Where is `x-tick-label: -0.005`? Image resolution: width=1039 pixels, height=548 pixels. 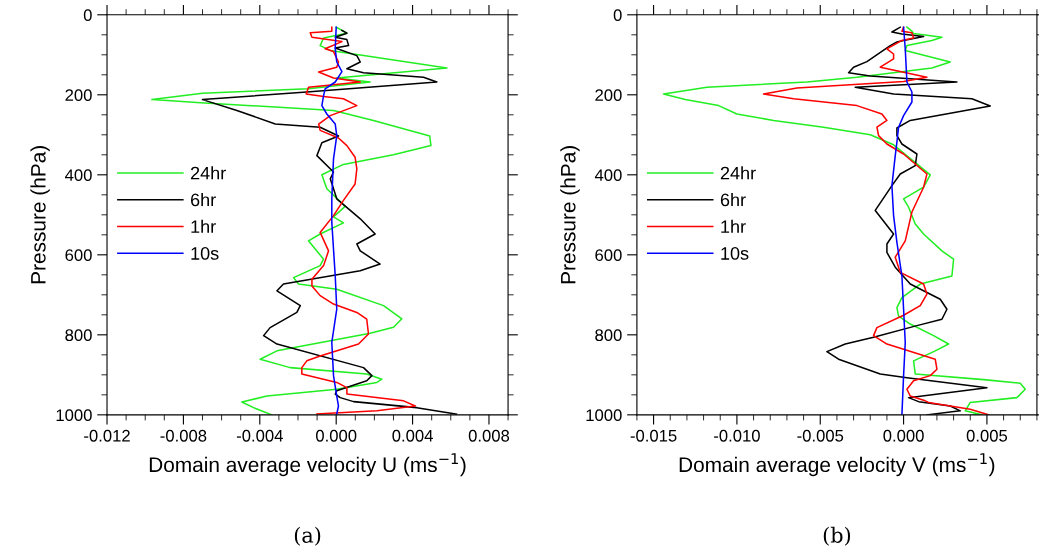
x-tick-label: -0.005 is located at coordinates (820, 435).